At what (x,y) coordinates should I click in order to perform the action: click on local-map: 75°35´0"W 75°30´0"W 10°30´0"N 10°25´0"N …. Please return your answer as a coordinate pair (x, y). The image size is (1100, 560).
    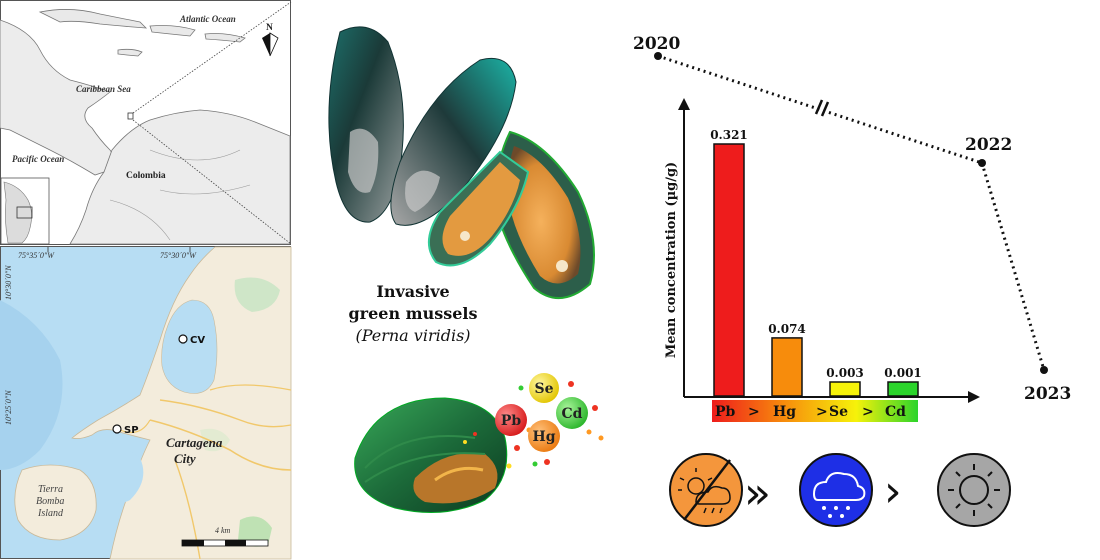
    Looking at the image, I should click on (146, 403).